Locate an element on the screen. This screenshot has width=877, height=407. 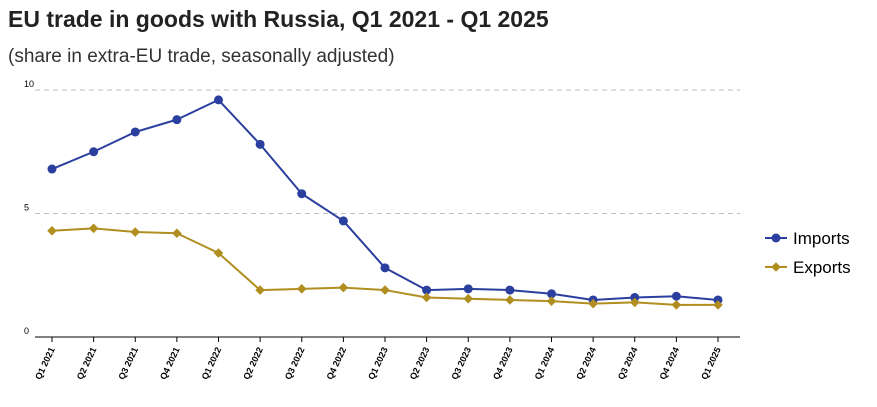
x-tick-label: Q4 2021 is located at coordinates (170, 364).